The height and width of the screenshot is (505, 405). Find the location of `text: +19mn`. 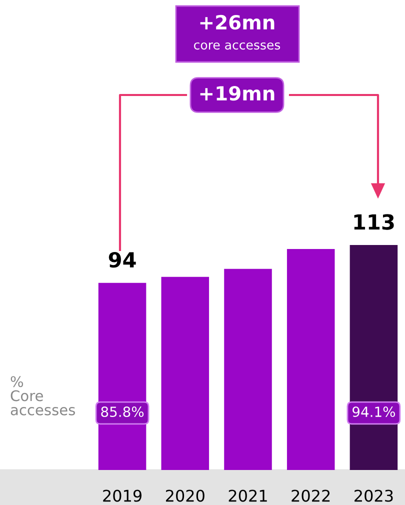

text: +19mn is located at coordinates (237, 93).